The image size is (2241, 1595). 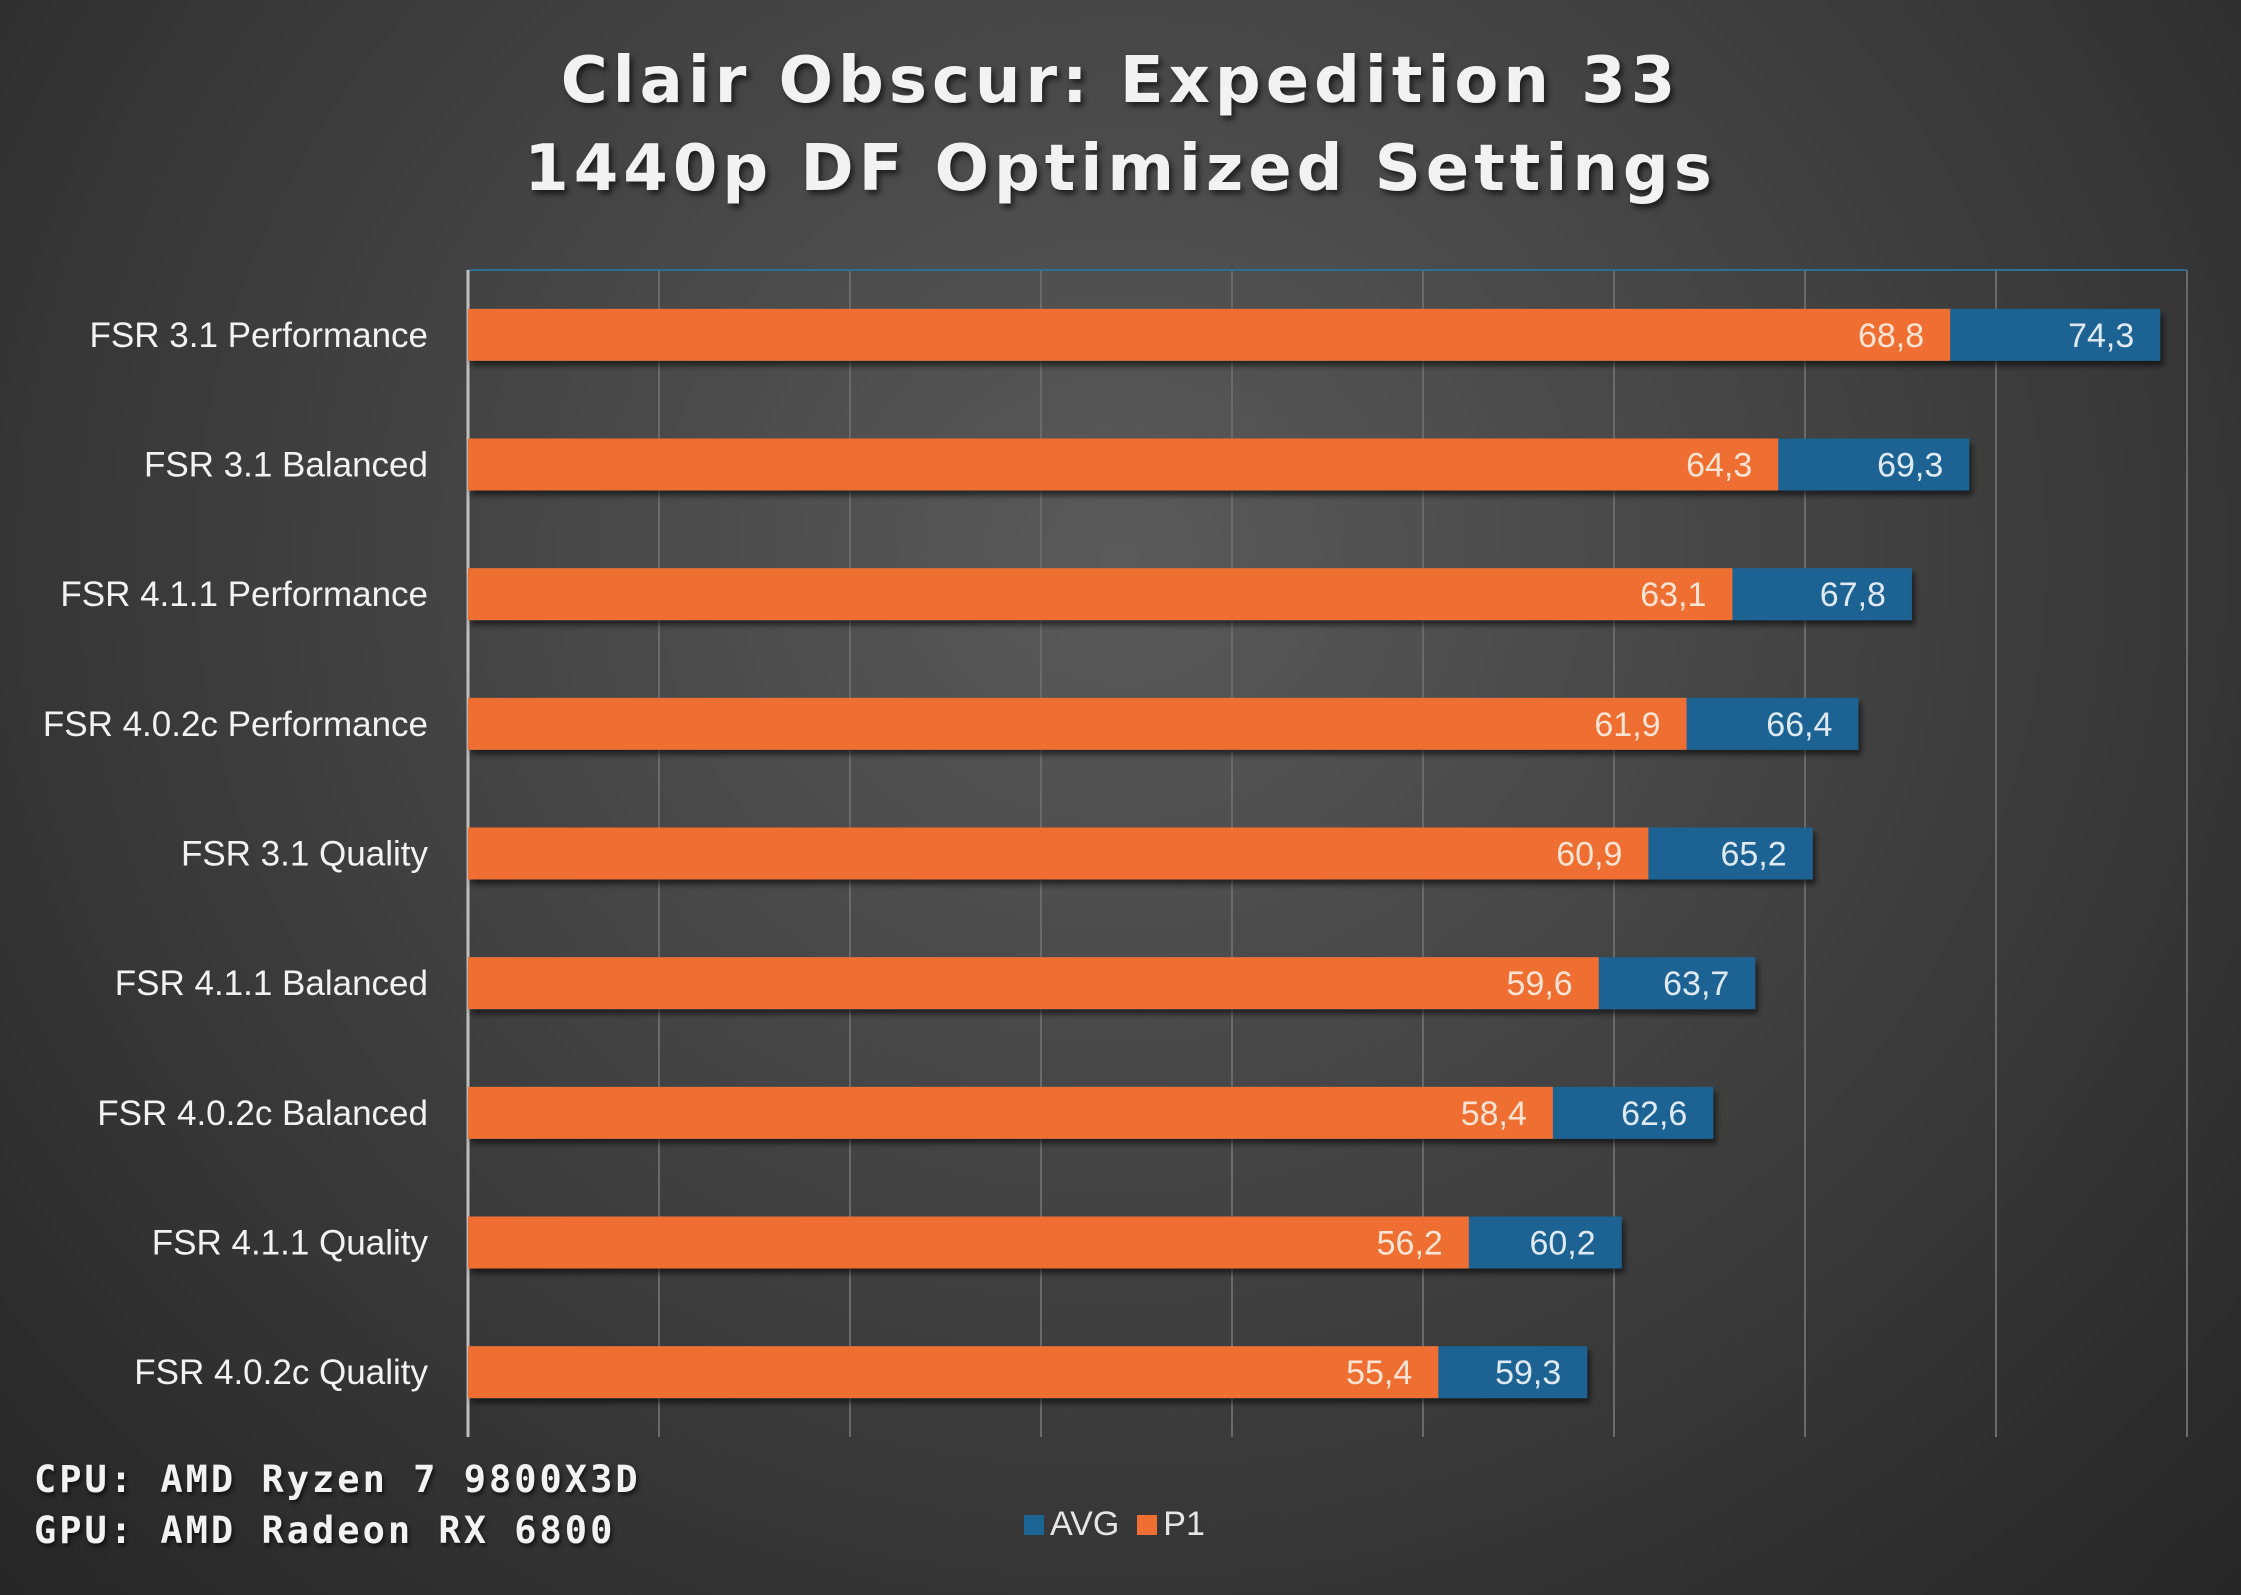 What do you see at coordinates (244, 594) in the screenshot?
I see `category-label: FSR 4.1.1 Performance` at bounding box center [244, 594].